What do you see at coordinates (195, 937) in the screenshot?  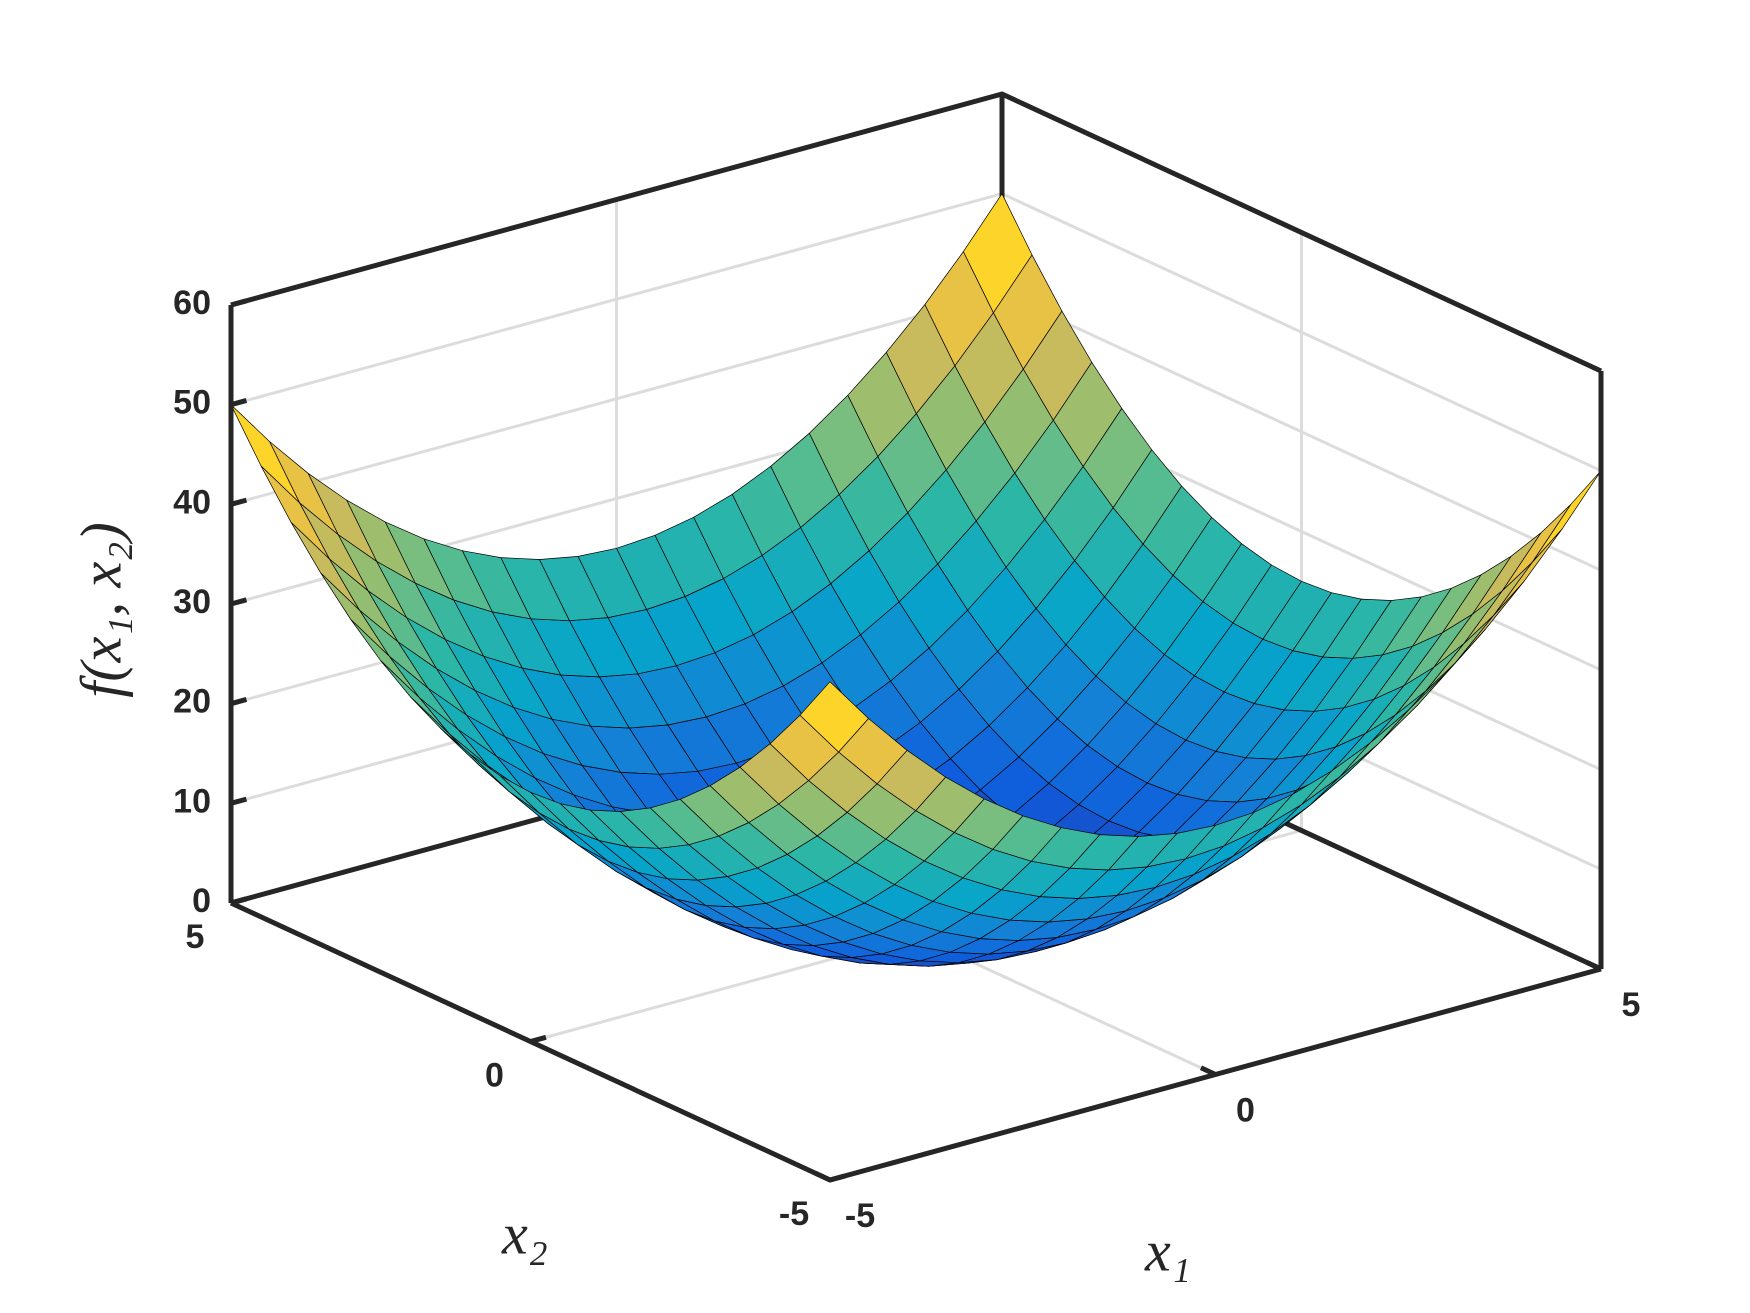 I see `y-tick-label: 5` at bounding box center [195, 937].